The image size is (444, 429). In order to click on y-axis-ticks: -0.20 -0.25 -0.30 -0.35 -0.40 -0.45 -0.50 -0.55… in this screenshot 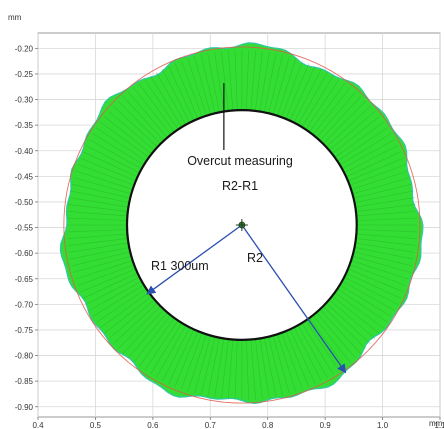, I will do `click(26, 228)`.